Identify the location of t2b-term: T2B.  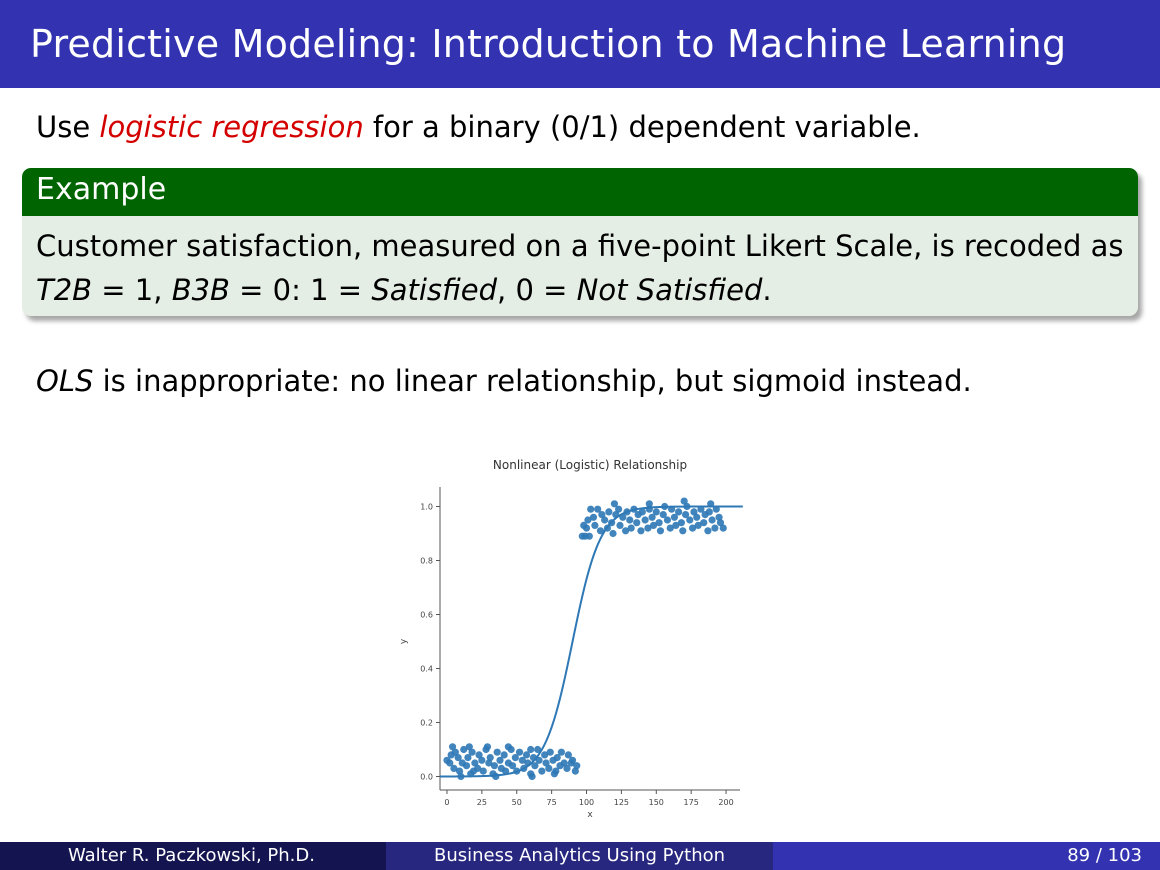
(64, 290).